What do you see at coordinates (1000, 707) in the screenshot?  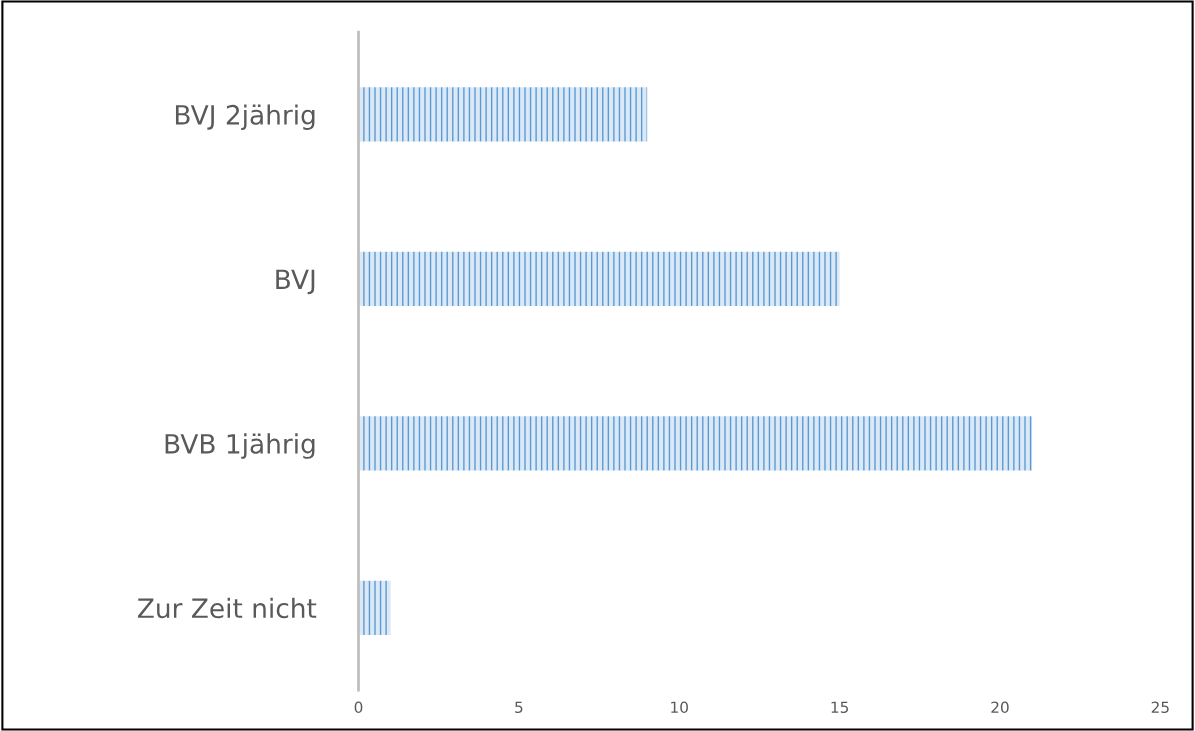 I see `x-tick-label: 20` at bounding box center [1000, 707].